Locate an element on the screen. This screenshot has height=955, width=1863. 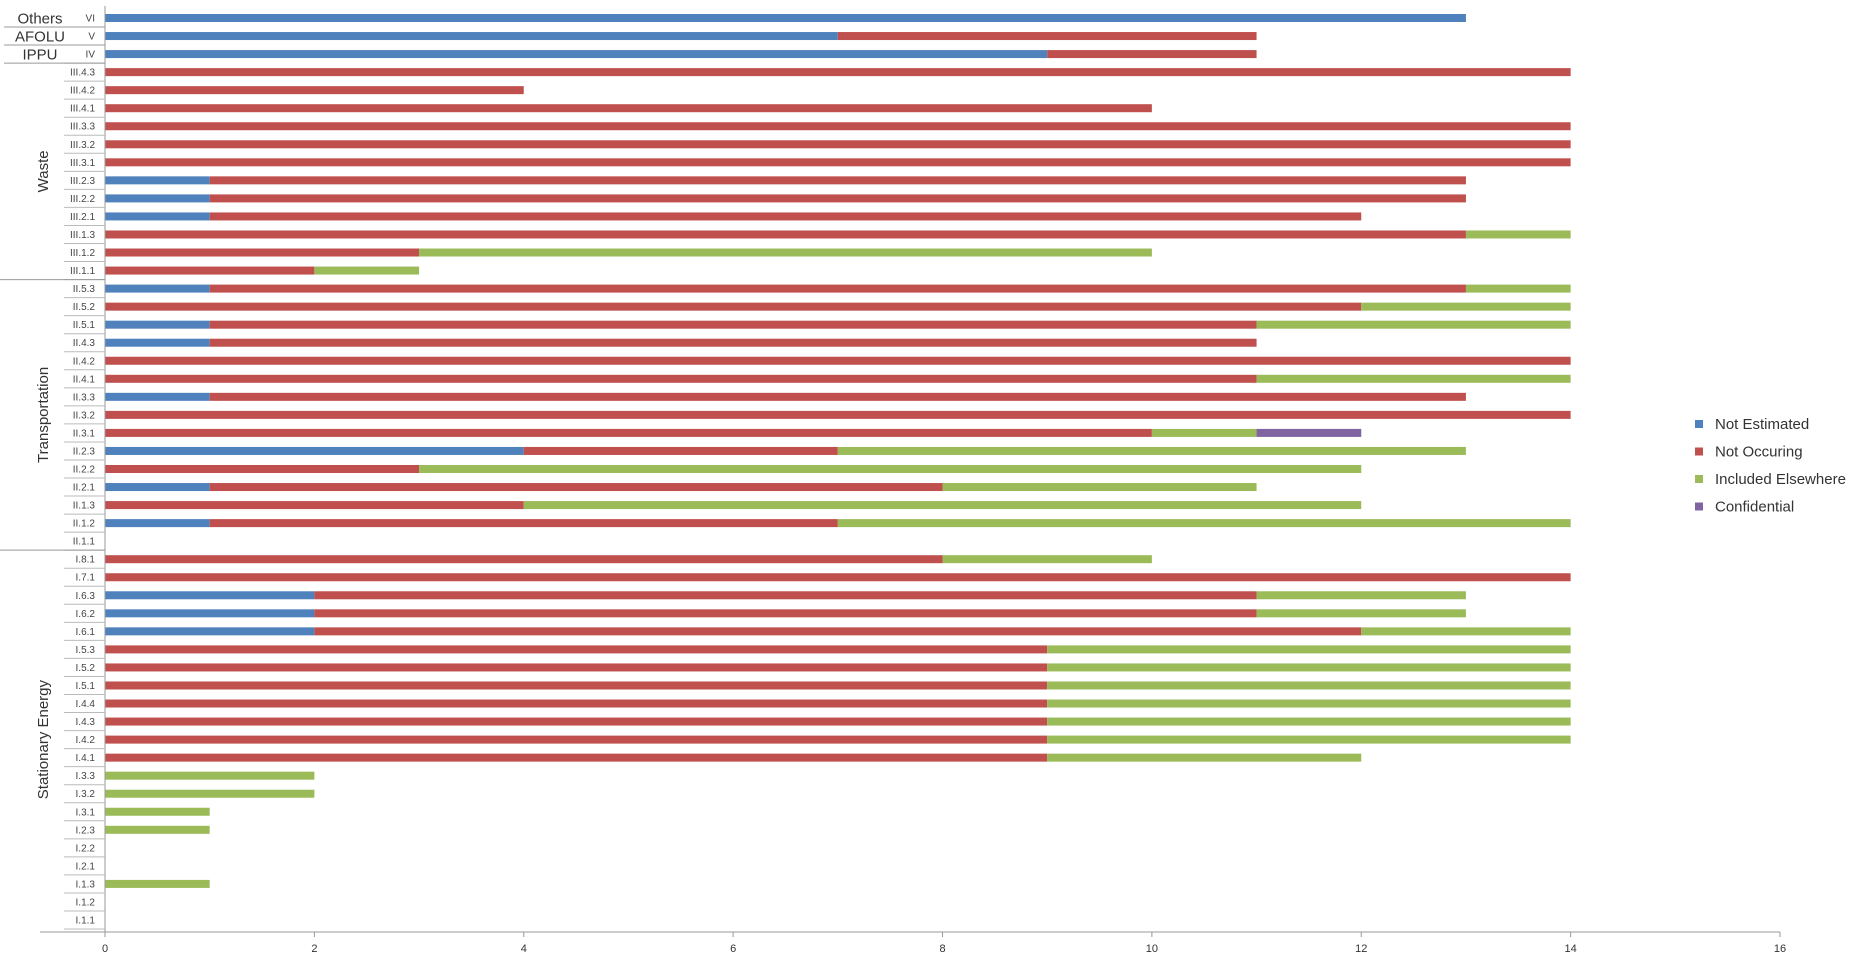
category-label: I.2.1 is located at coordinates (86, 866).